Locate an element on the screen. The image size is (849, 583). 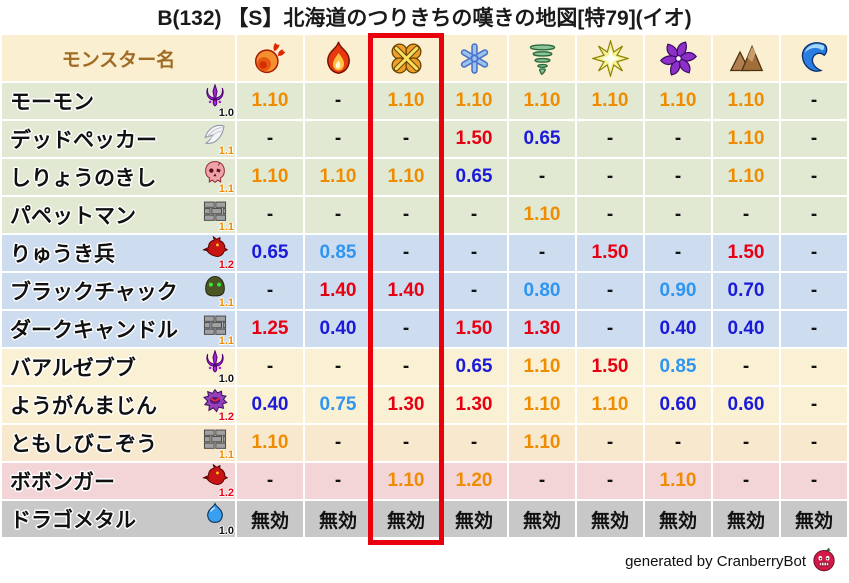
monster-name: パペットマン is located at coordinates (73, 216).